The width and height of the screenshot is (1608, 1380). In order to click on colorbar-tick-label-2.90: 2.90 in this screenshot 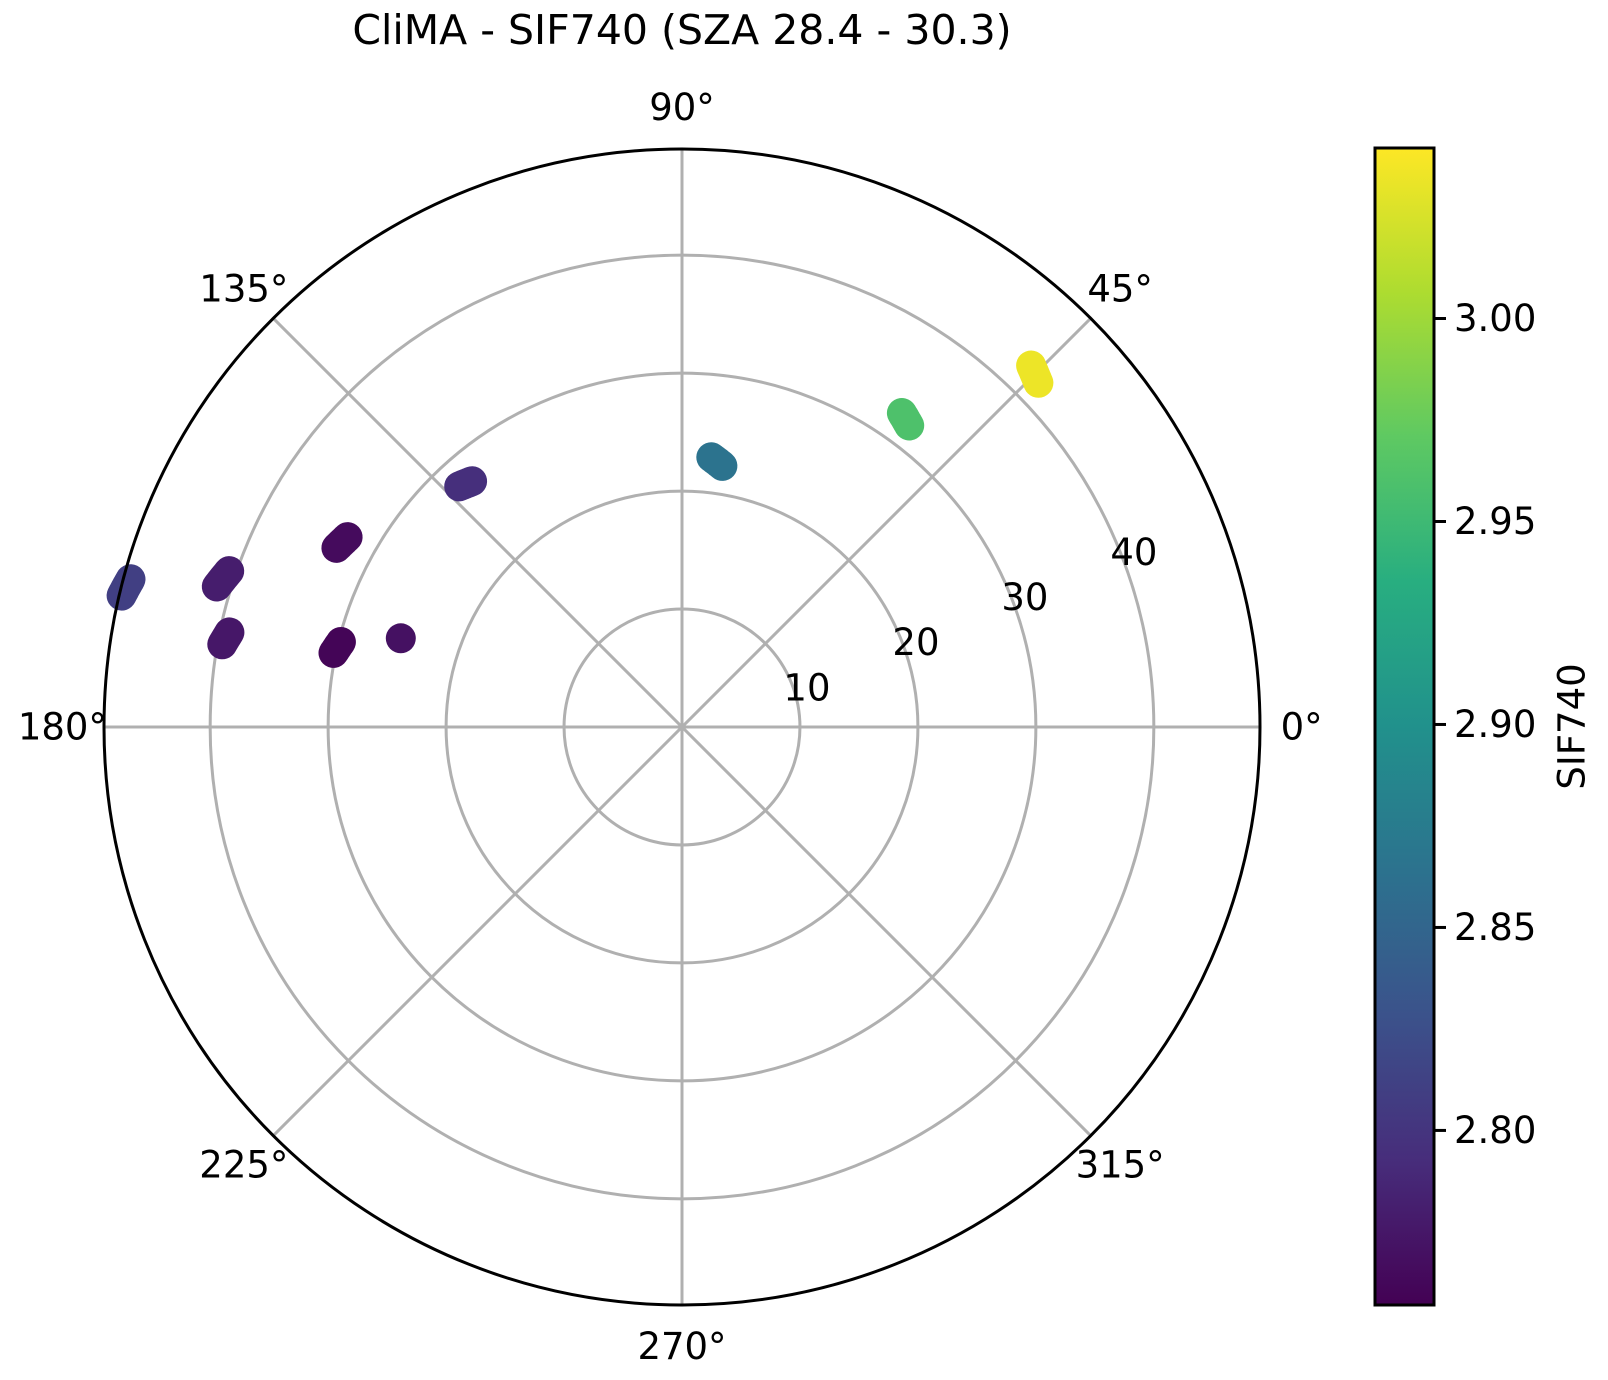, I will do `click(1495, 724)`.